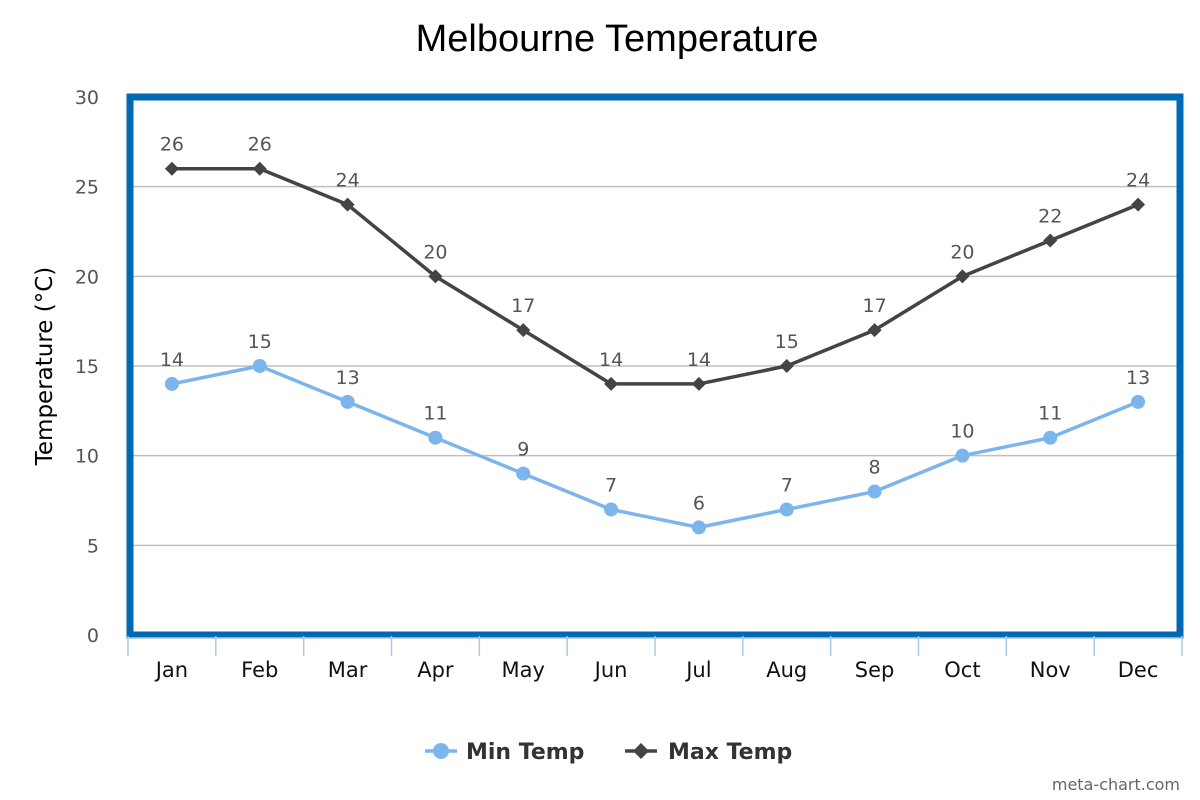 This screenshot has height=800, width=1200. Describe the element at coordinates (525, 752) in the screenshot. I see `legend-label: Min Temp` at that location.